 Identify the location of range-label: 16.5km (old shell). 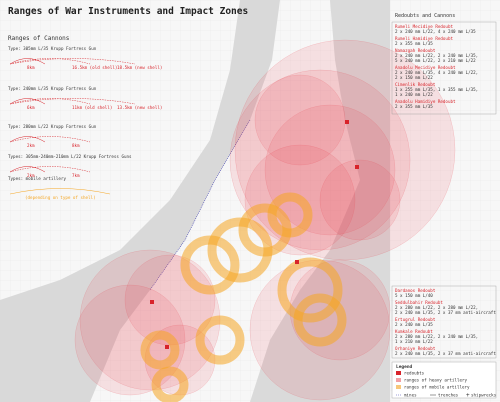
(94, 67).